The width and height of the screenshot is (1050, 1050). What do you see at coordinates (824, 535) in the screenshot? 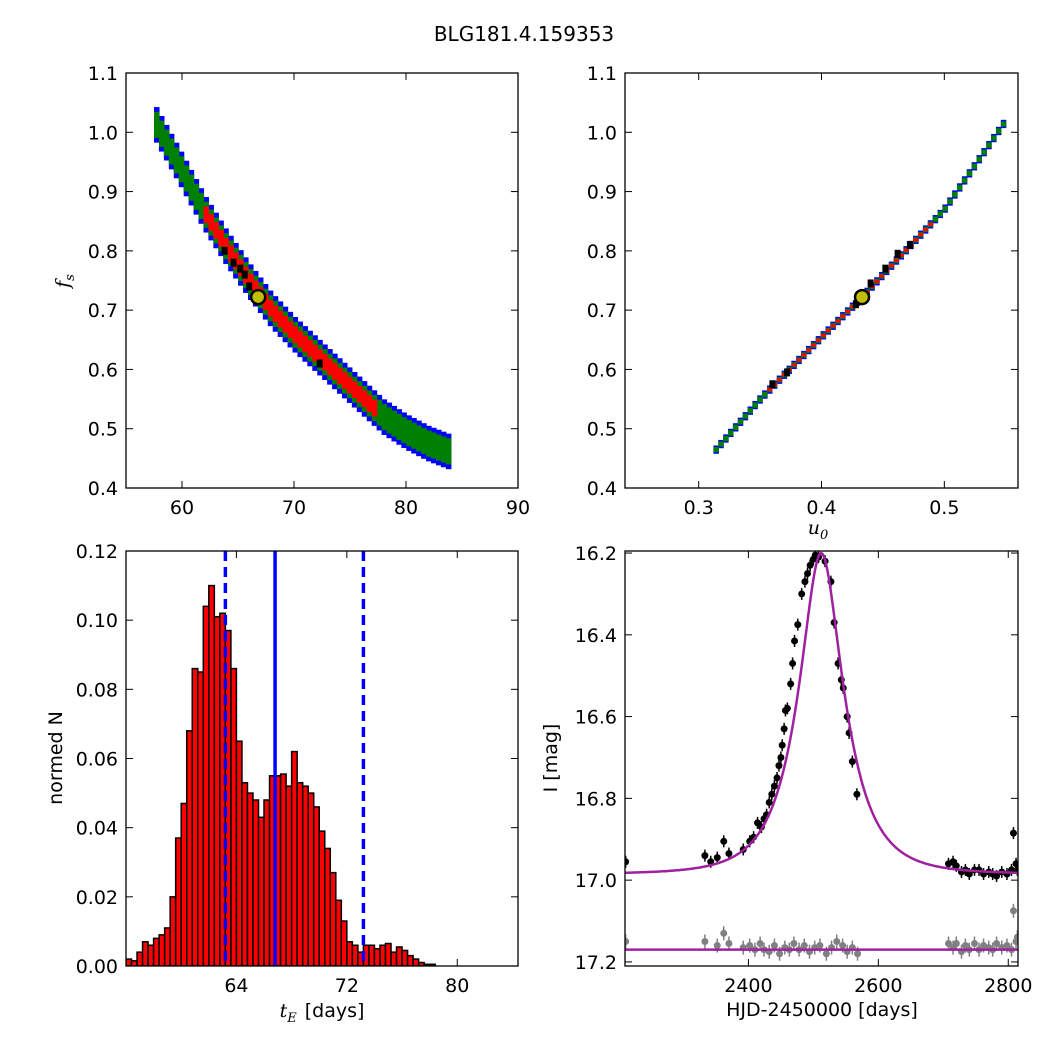
I see `x-axis-label-subscript: 0` at bounding box center [824, 535].